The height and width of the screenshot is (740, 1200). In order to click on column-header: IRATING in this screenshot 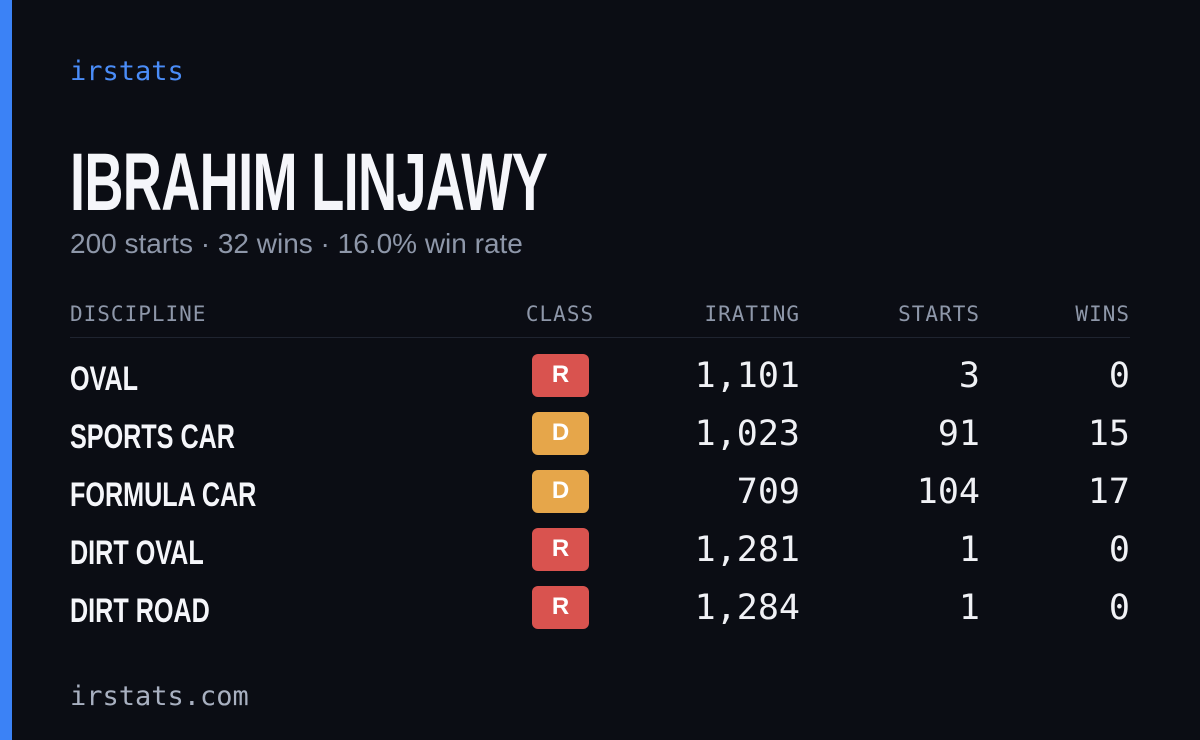, I will do `click(752, 314)`.